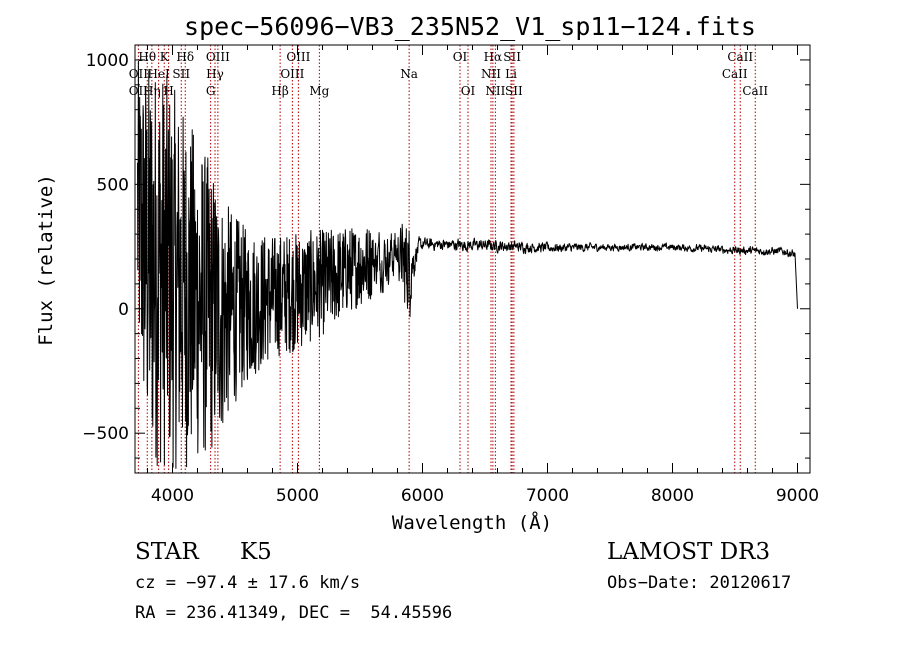 This screenshot has height=649, width=900. I want to click on x-tick-label: 8000, so click(672, 496).